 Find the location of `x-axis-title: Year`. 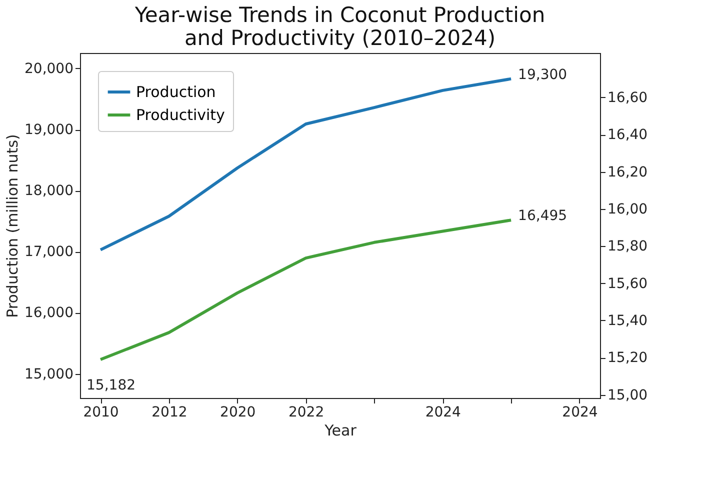

x-axis-title: Year is located at coordinates (341, 431).